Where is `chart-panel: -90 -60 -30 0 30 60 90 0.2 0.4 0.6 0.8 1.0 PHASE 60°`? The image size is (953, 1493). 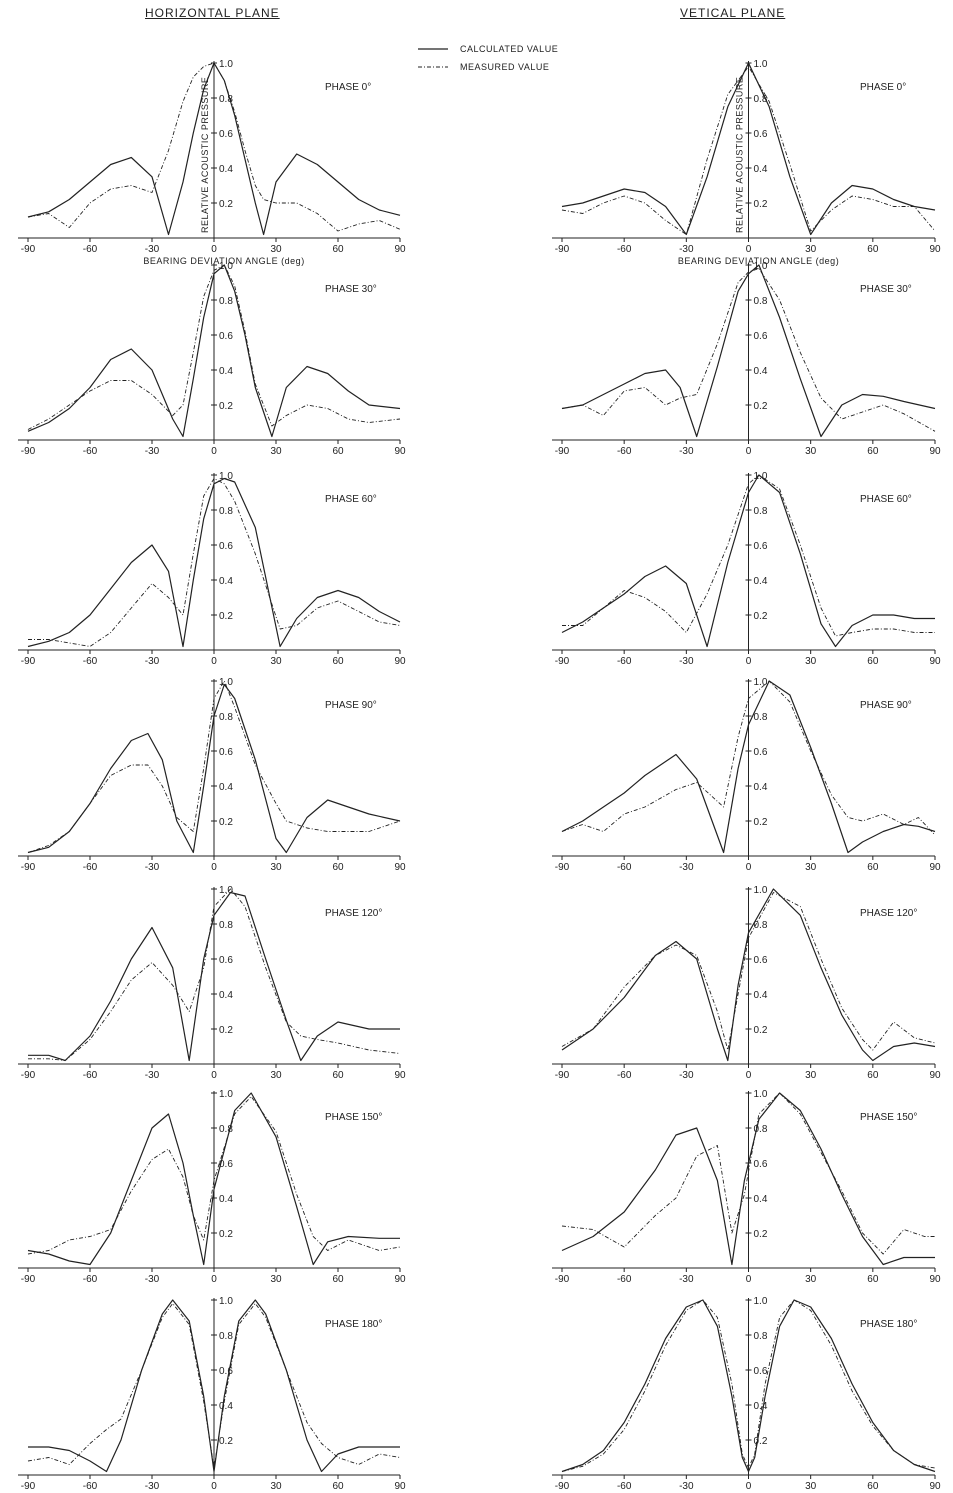 chart-panel: -90 -60 -30 0 30 60 90 0.2 0.4 0.6 0.8 1.0 PHASE 60° is located at coordinates (212, 569).